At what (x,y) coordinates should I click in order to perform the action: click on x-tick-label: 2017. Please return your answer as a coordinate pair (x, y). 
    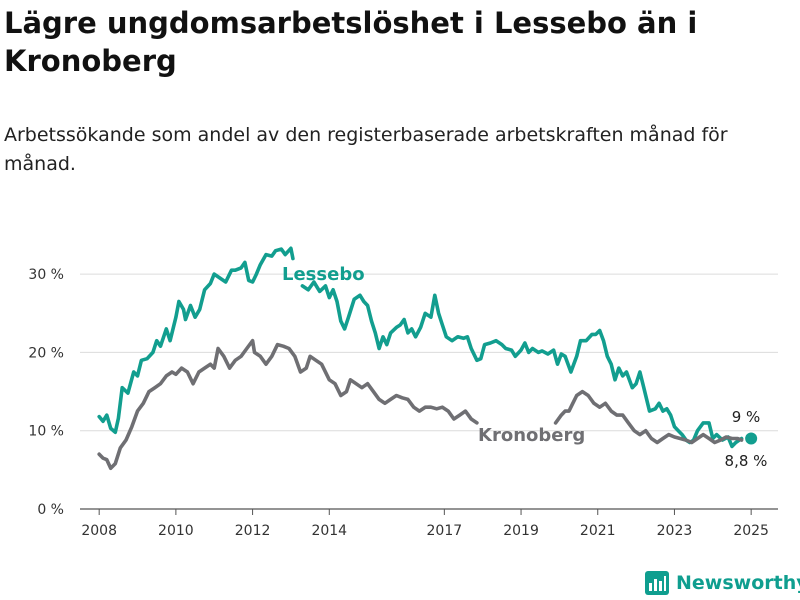
    Looking at the image, I should click on (445, 531).